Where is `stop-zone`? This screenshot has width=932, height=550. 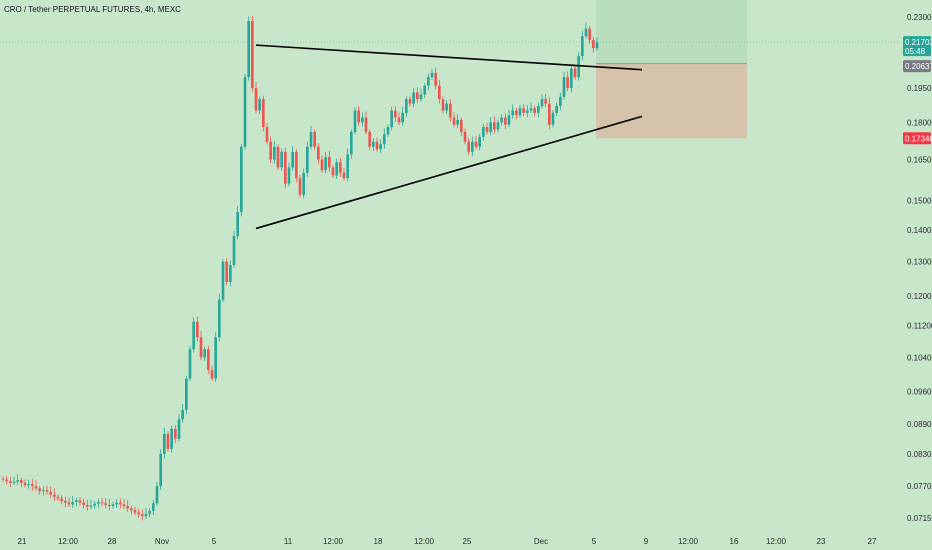 stop-zone is located at coordinates (671, 101).